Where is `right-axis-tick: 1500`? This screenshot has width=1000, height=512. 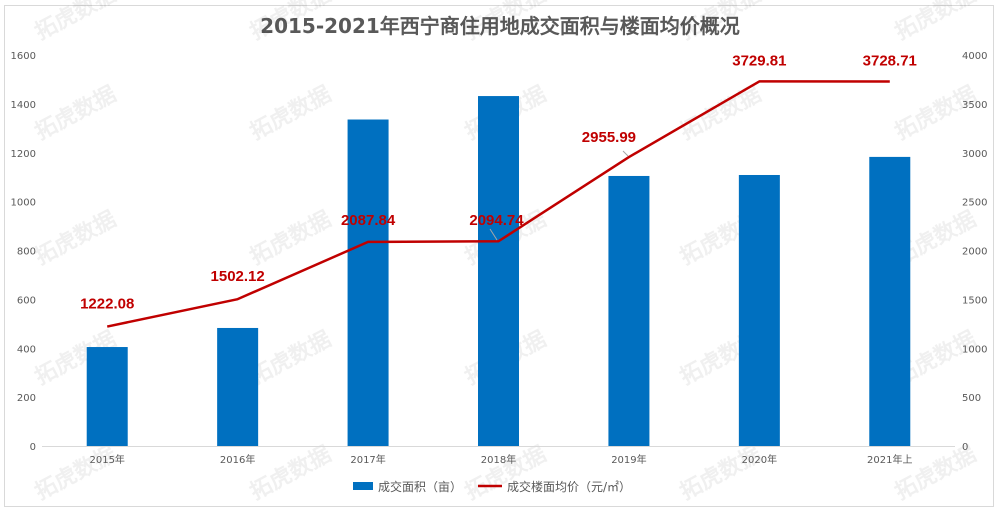 right-axis-tick: 1500 is located at coordinates (974, 300).